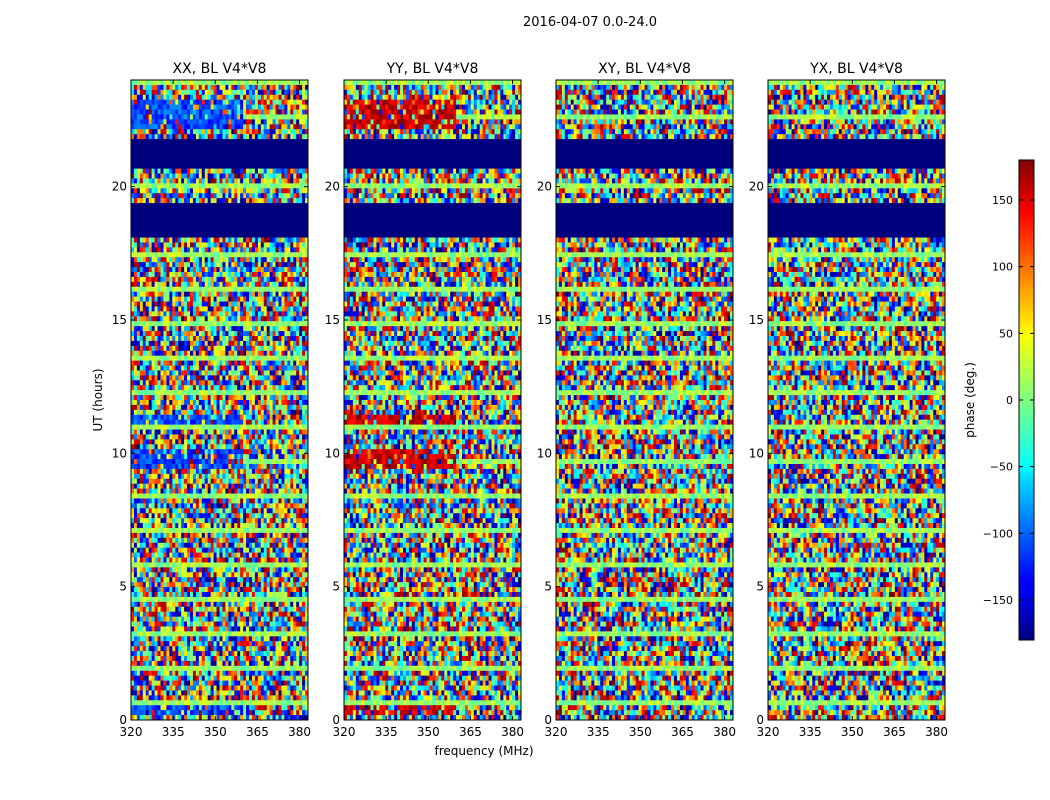 The width and height of the screenshot is (1050, 800). What do you see at coordinates (1009, 400) in the screenshot?
I see `colorbar-tick-label: 0` at bounding box center [1009, 400].